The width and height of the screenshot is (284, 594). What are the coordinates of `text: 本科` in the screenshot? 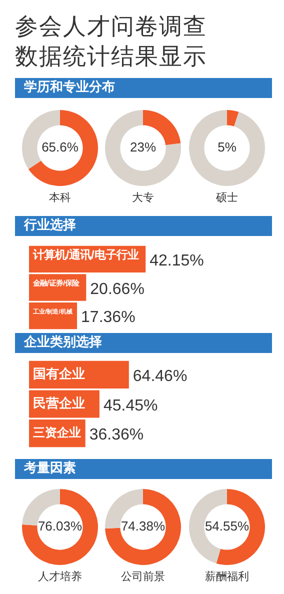 It's located at (60, 197).